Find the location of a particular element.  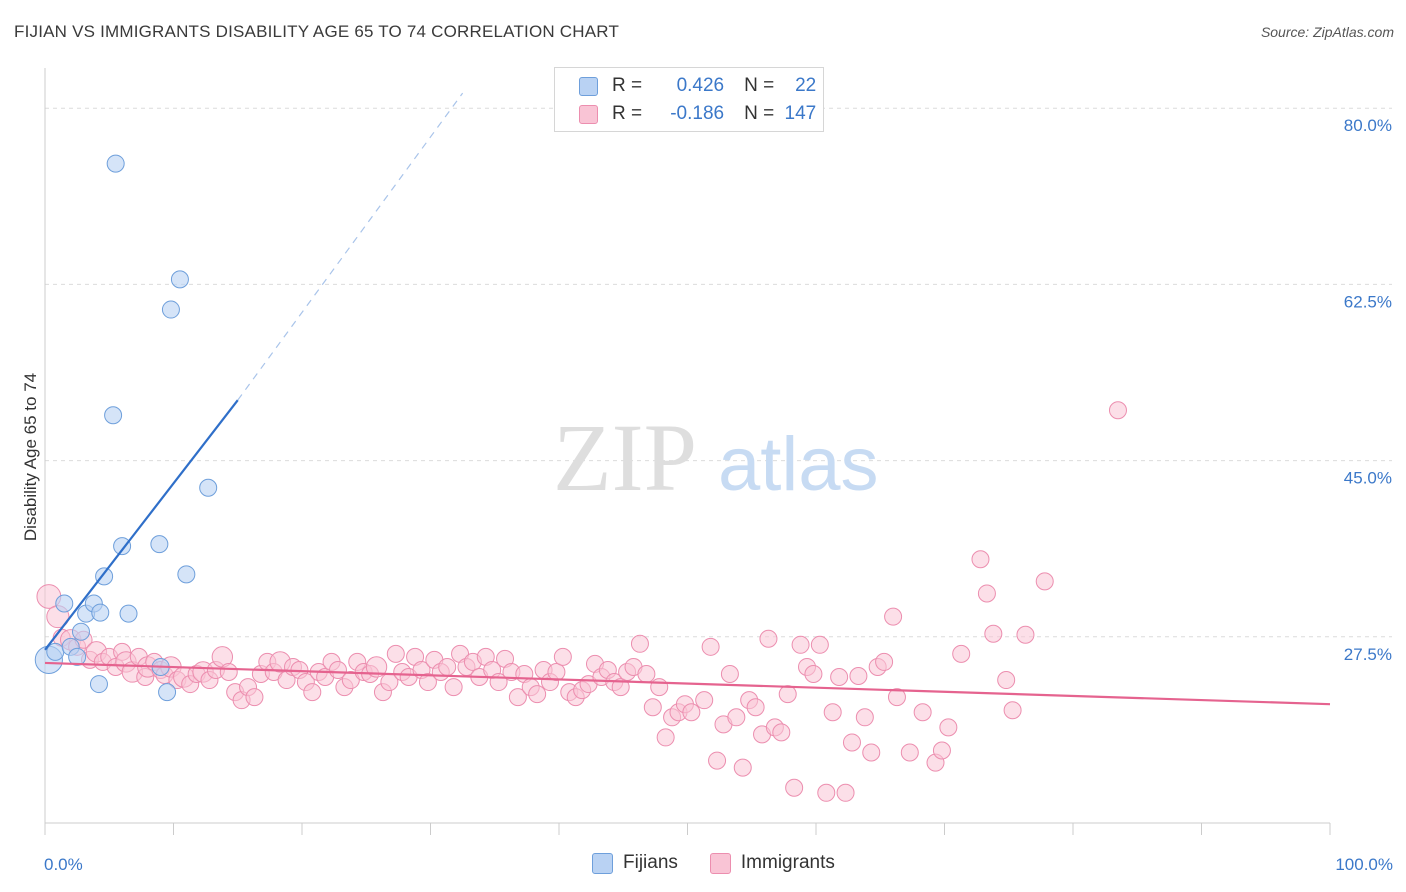

y-tick-label: 27.5% is located at coordinates (1368, 654).